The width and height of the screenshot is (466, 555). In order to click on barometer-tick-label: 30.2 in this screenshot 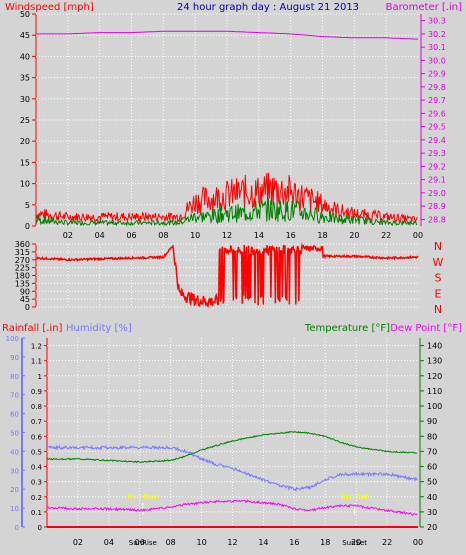, I will do `click(437, 34)`.